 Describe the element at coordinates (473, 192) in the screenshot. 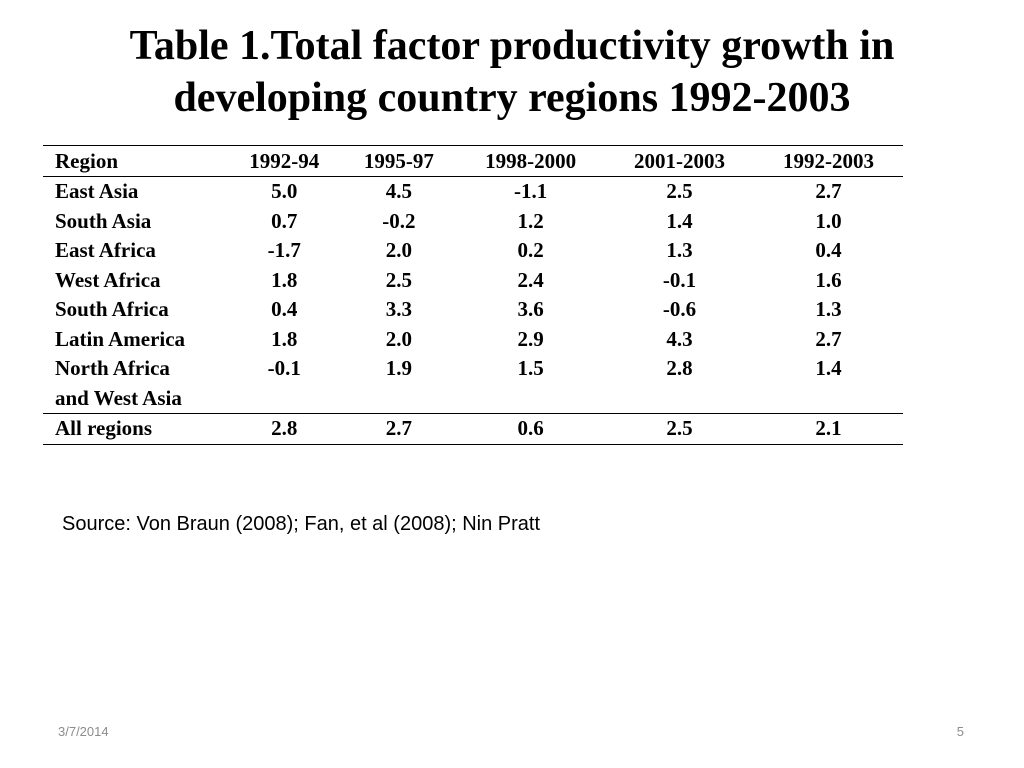

I see `table-row: East Asia 5.0 4.5 -1.1 2.5 2.7` at that location.